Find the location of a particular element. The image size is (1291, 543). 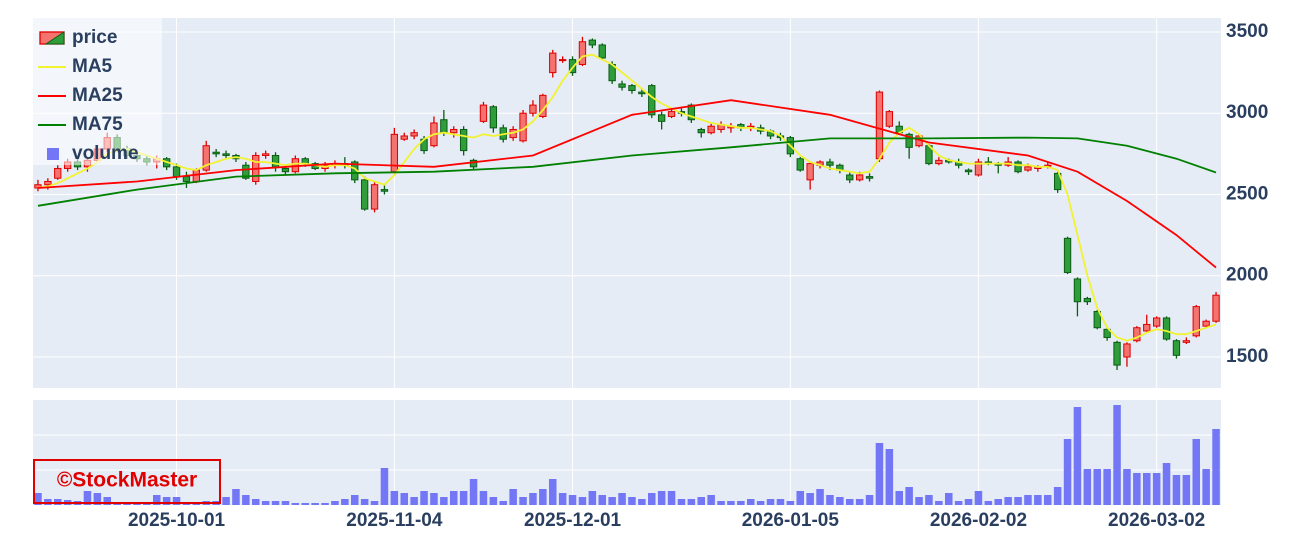

legend: price MA5 MA25 MA75 volume is located at coordinates (97, 91).